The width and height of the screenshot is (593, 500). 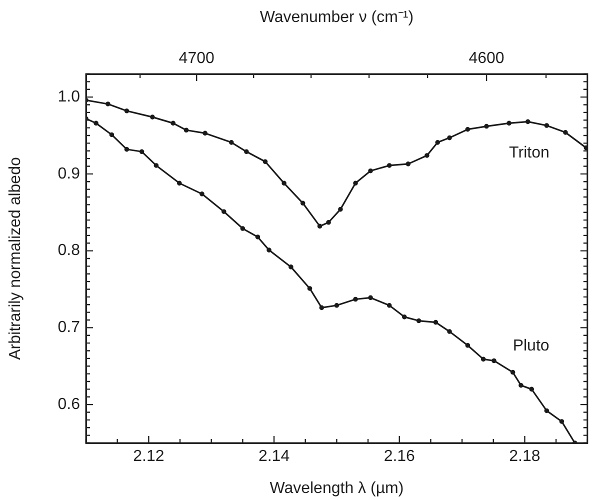 I want to click on legend-label: Pluto, so click(x=531, y=346).